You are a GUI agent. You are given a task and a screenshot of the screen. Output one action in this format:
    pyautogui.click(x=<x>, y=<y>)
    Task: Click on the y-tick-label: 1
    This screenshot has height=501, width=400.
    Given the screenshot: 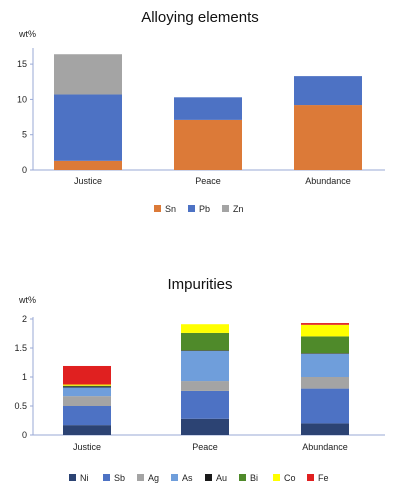 What is the action you would take?
    pyautogui.click(x=24, y=377)
    